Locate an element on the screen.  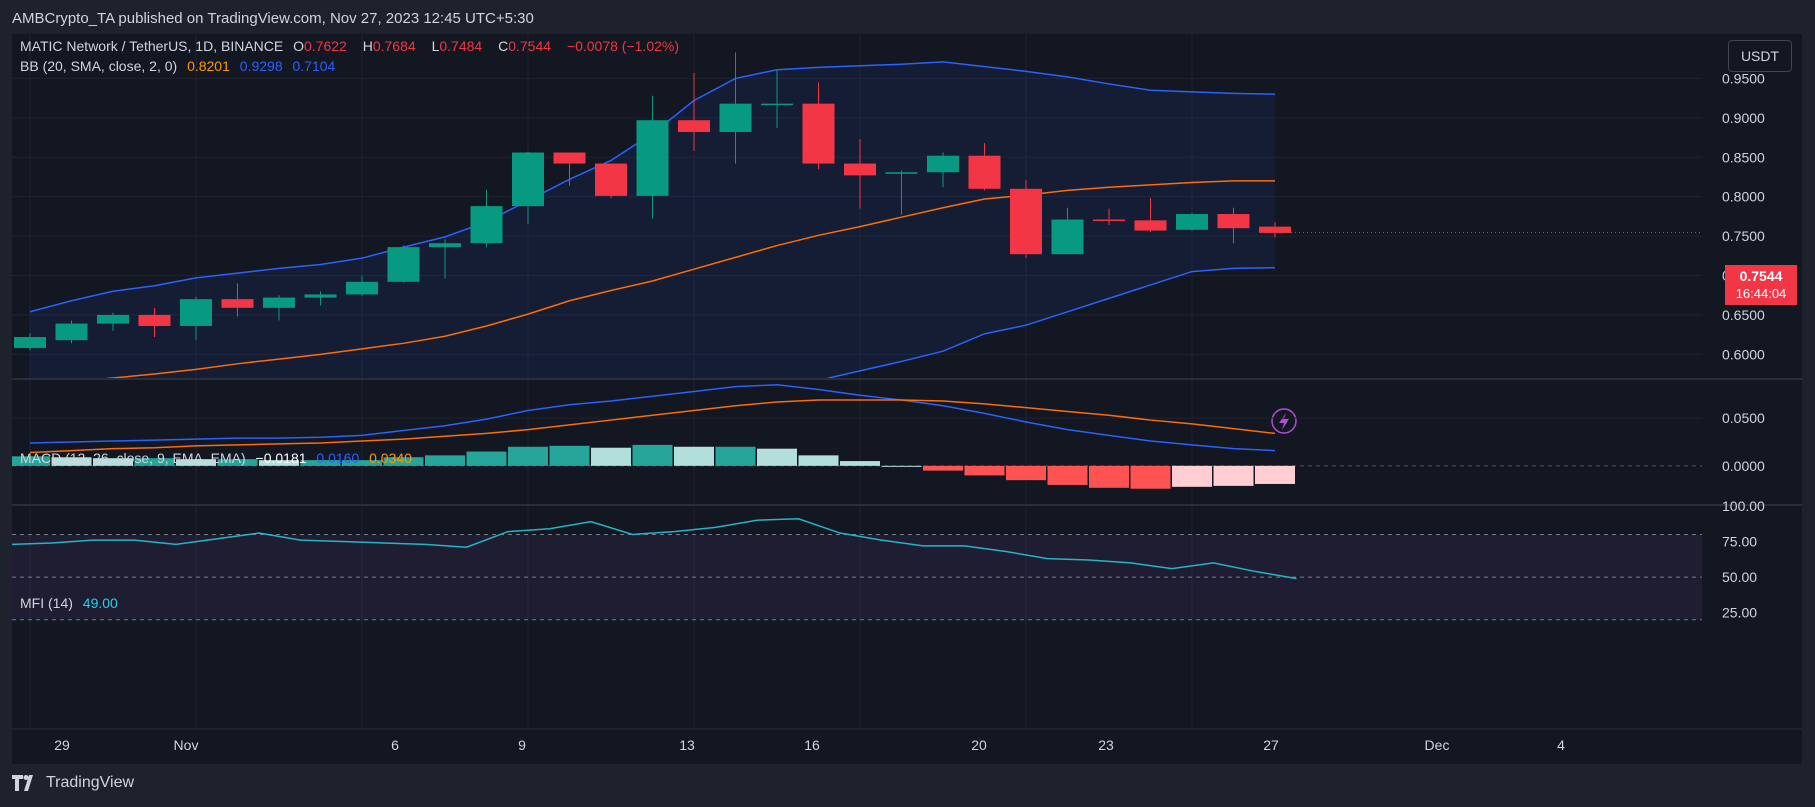
time-tick-label: 16 is located at coordinates (812, 745).